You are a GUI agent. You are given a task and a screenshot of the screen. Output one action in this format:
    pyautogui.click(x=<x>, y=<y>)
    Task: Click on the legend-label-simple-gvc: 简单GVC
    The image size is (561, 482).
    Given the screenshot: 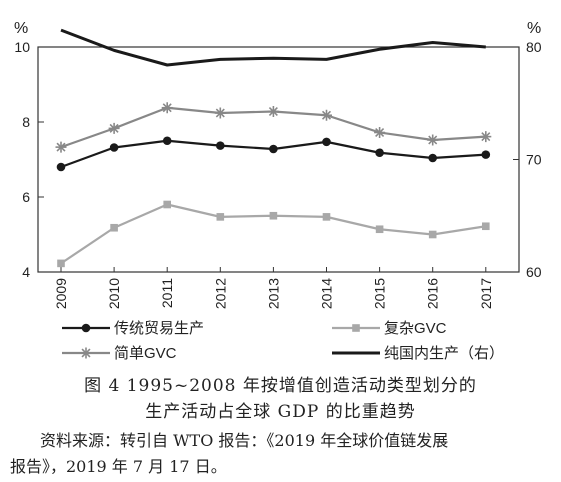 What is the action you would take?
    pyautogui.click(x=145, y=353)
    